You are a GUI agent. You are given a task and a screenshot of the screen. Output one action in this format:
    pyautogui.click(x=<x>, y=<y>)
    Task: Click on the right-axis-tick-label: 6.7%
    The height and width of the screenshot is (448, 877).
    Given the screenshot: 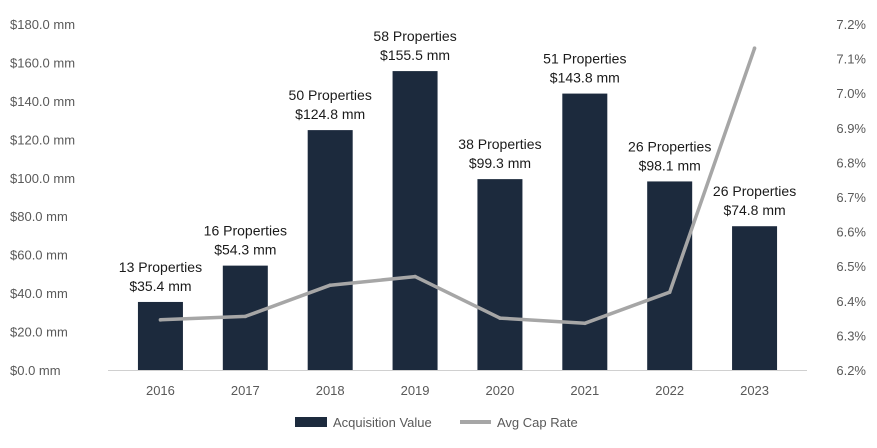 What is the action you would take?
    pyautogui.click(x=851, y=197)
    